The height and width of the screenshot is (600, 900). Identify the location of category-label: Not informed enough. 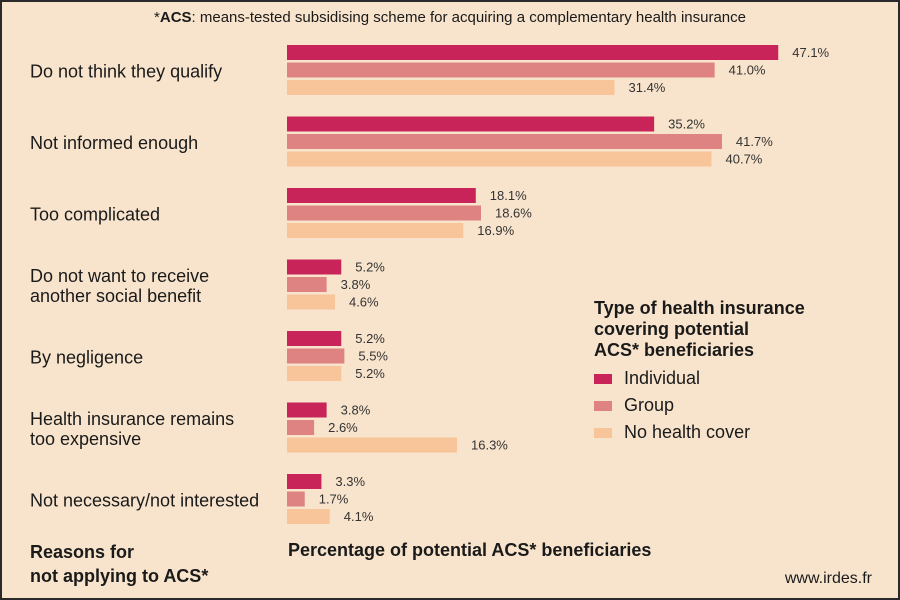
(114, 143).